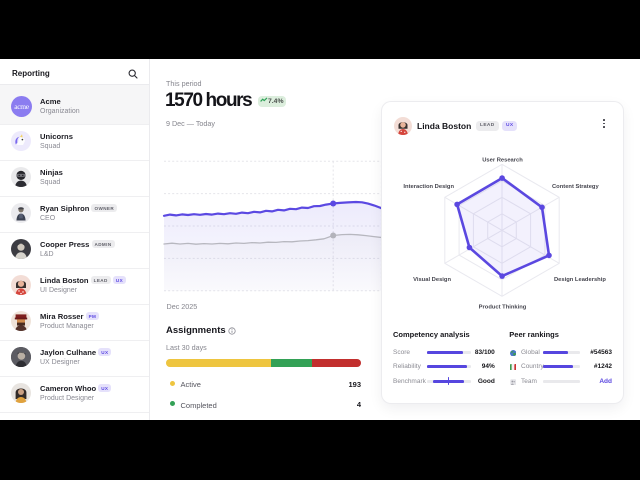 Image resolution: width=640 pixels, height=480 pixels. I want to click on svg-text: User Research, so click(502, 161).